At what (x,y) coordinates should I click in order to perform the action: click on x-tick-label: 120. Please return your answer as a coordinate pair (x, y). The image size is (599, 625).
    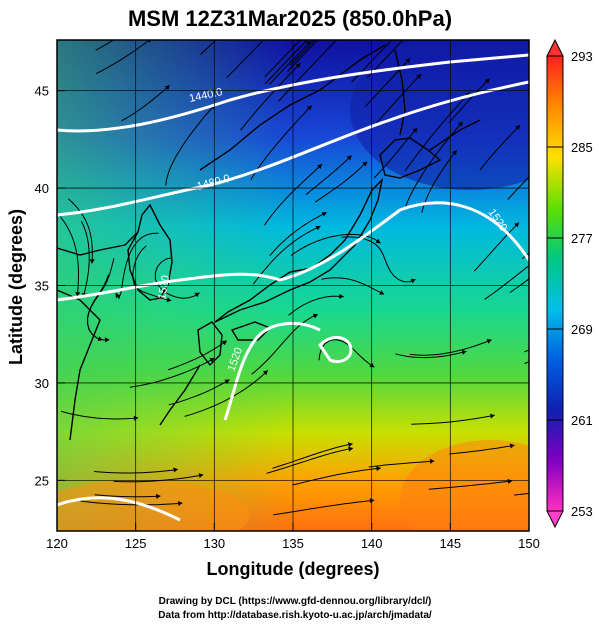
    Looking at the image, I should click on (57, 543).